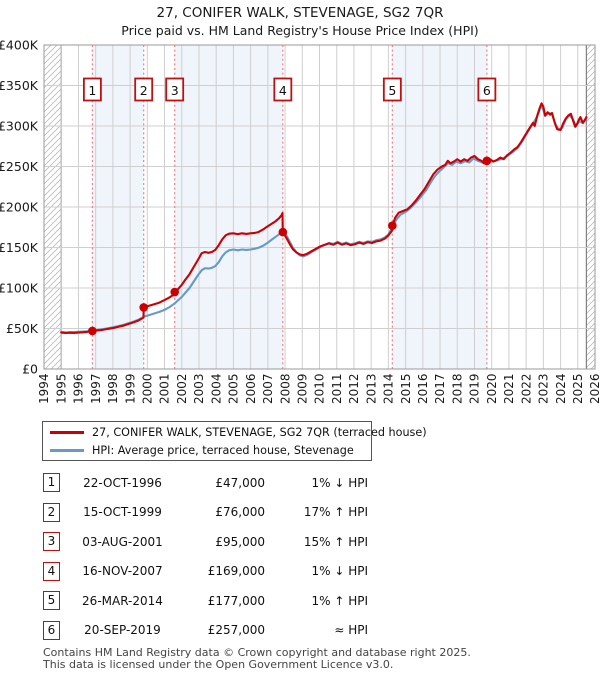  Describe the element at coordinates (335, 512) in the screenshot. I see `sale-vs-hpi: 17% ↑ HPI` at that location.